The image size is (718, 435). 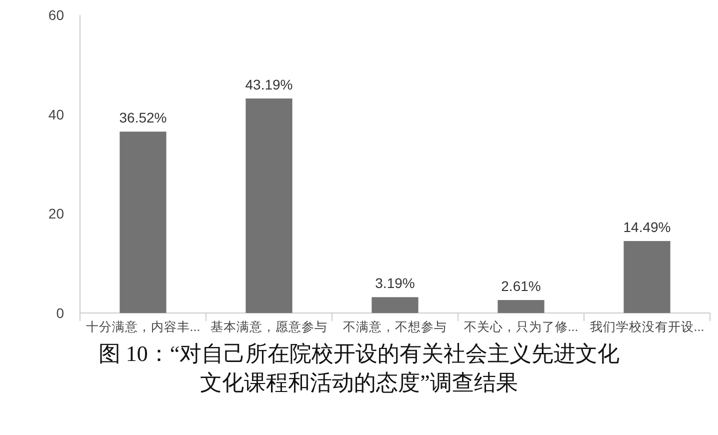 What do you see at coordinates (521, 286) in the screenshot?
I see `data-label: 2.61%` at bounding box center [521, 286].